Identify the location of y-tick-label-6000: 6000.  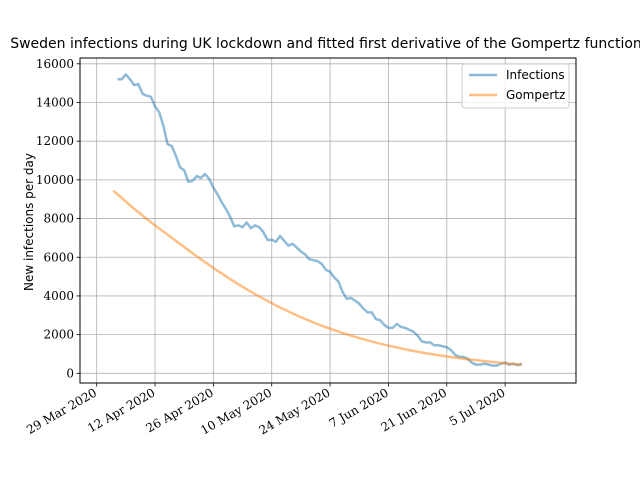
(58, 257).